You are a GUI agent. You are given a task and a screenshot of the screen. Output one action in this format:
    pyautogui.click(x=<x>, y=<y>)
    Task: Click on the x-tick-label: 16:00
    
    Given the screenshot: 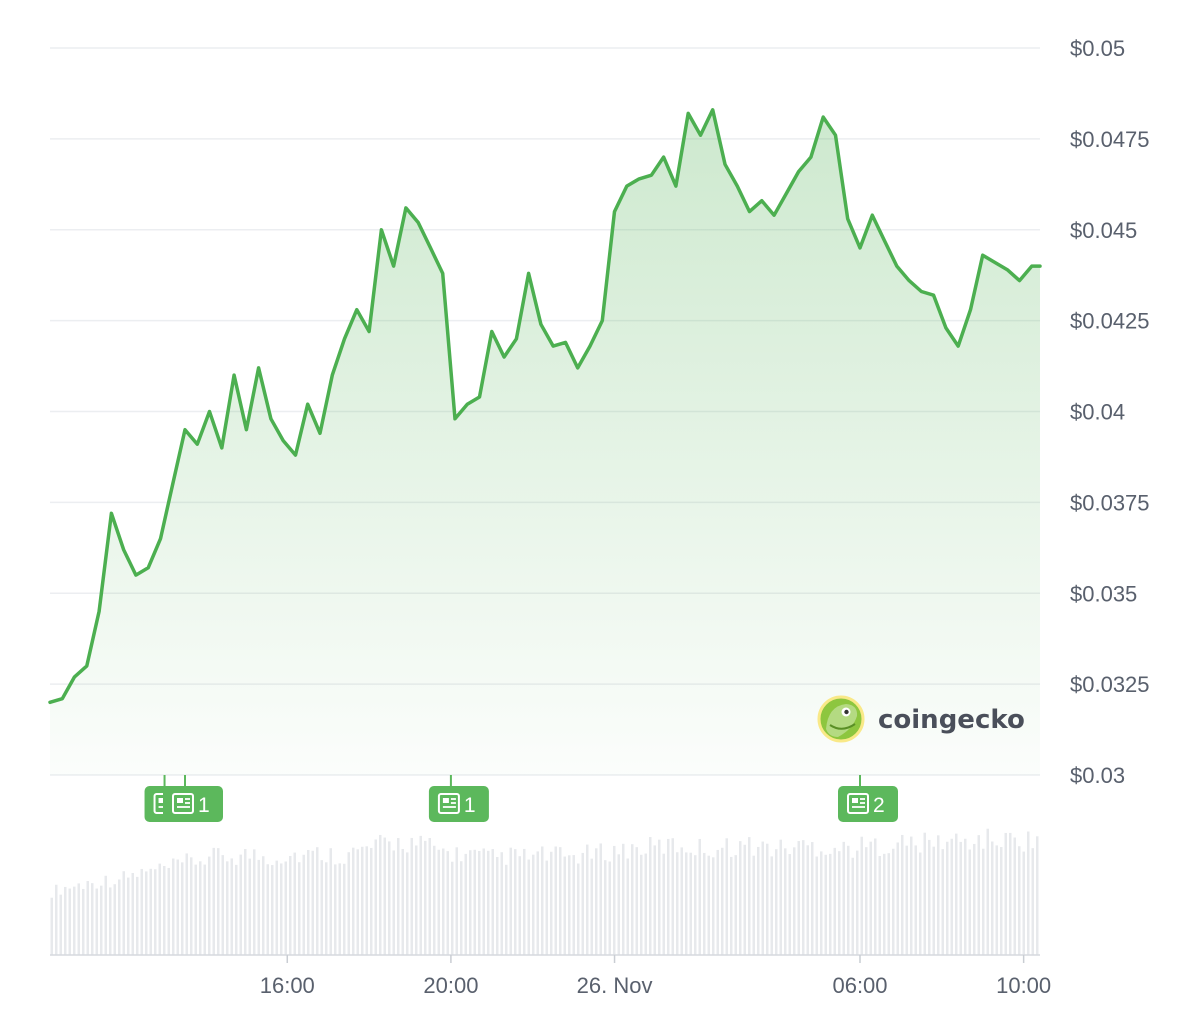 What is the action you would take?
    pyautogui.click(x=287, y=985)
    